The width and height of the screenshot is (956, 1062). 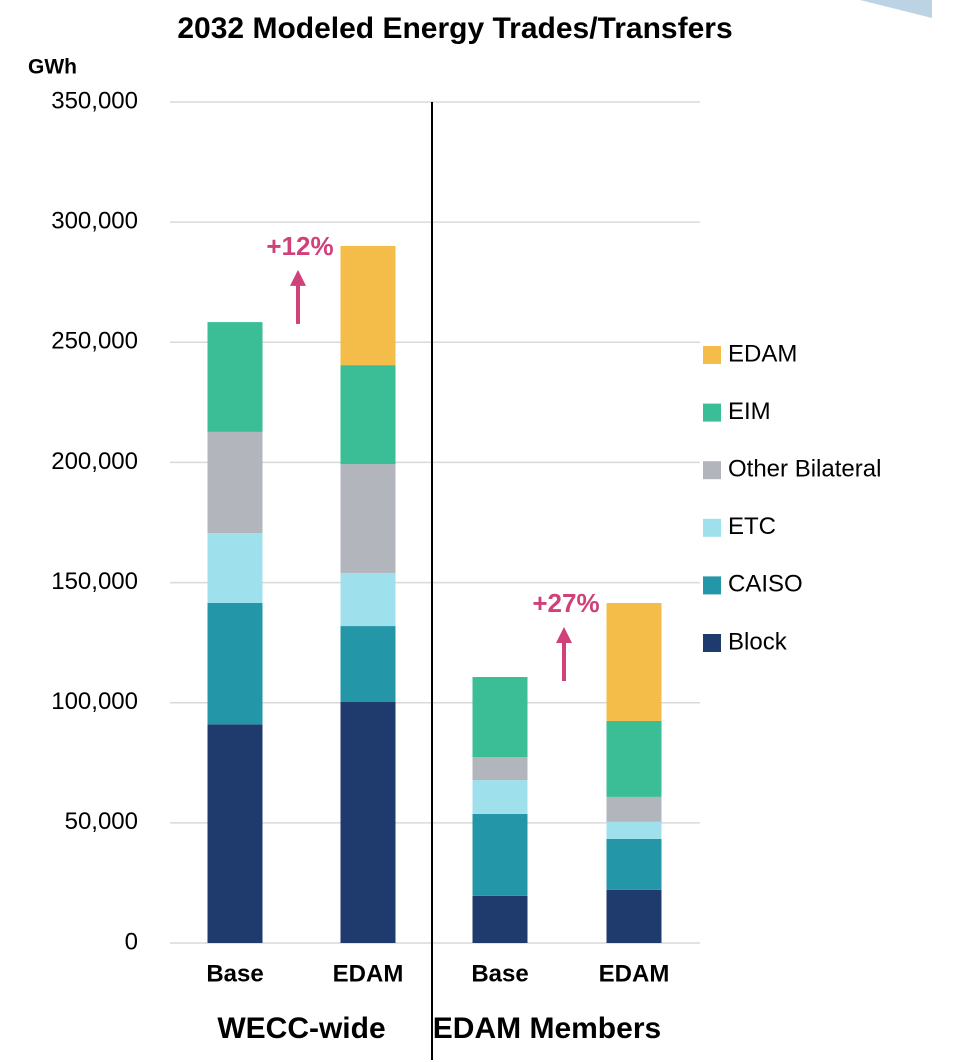 What do you see at coordinates (762, 353) in the screenshot?
I see `legend-label: EDAM` at bounding box center [762, 353].